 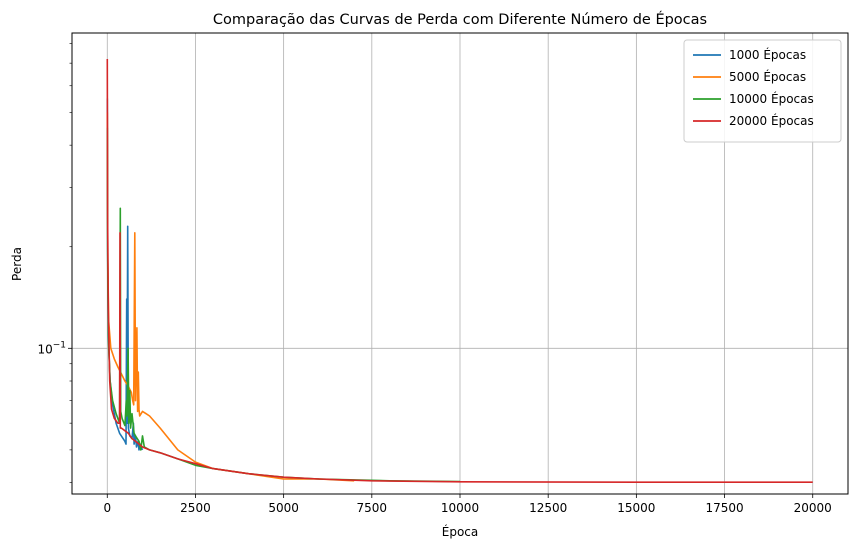 I want to click on legend-entry: 20000 Épocas, so click(x=771, y=120).